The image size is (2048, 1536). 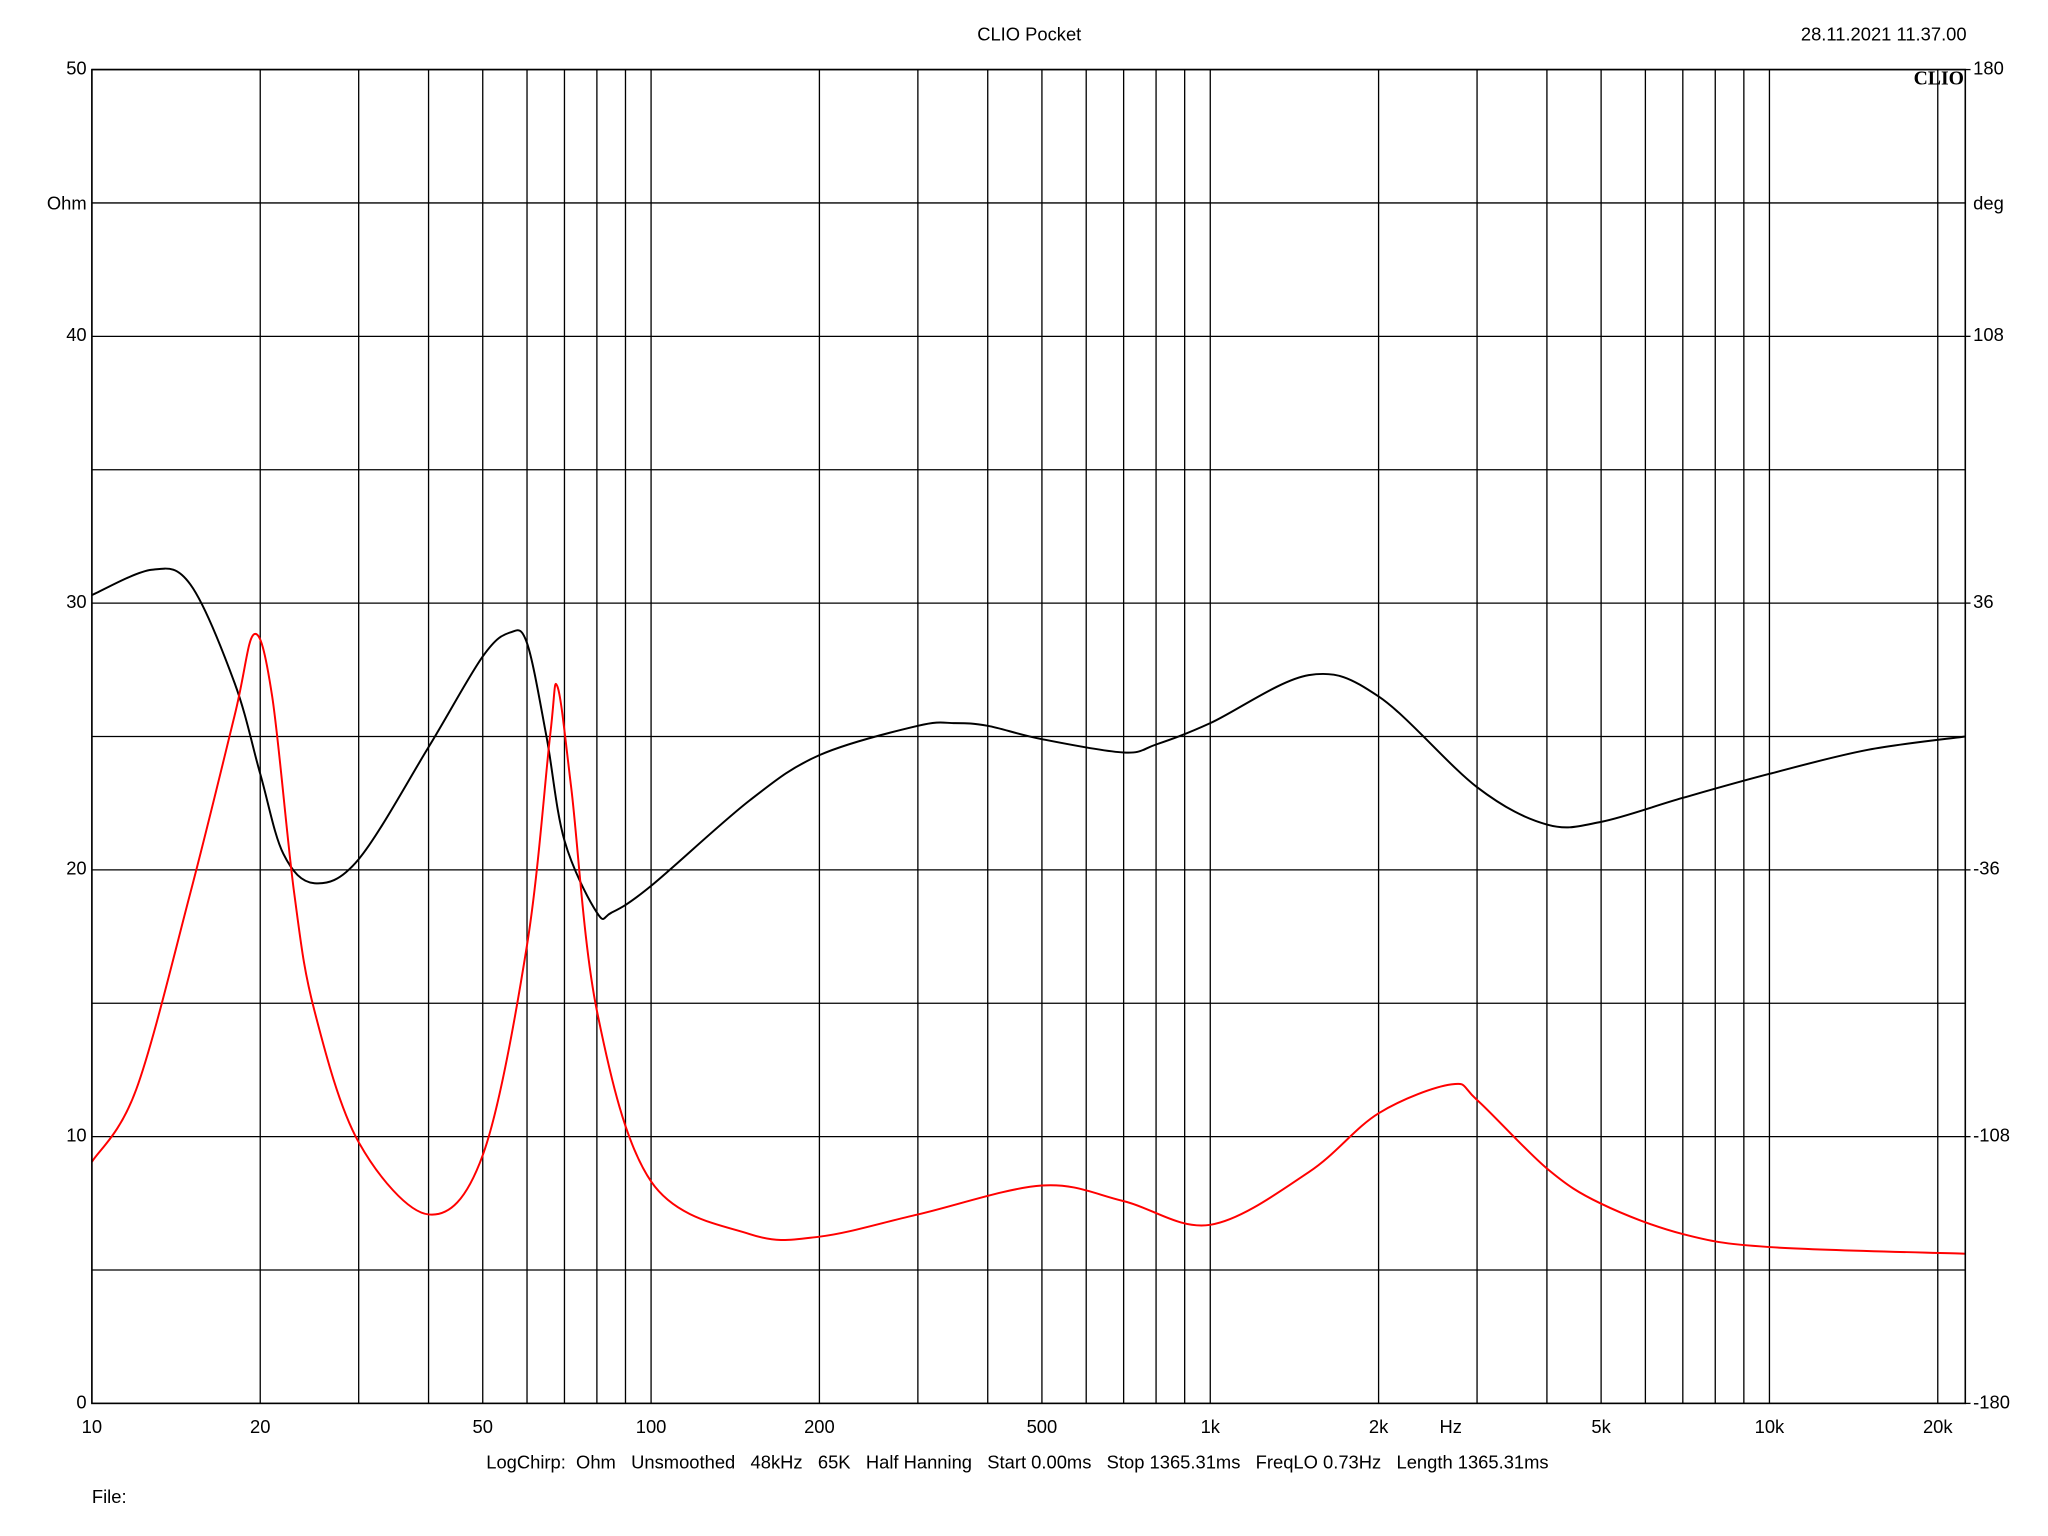 What do you see at coordinates (1986, 868) in the screenshot?
I see `y2-tick-label: -36` at bounding box center [1986, 868].